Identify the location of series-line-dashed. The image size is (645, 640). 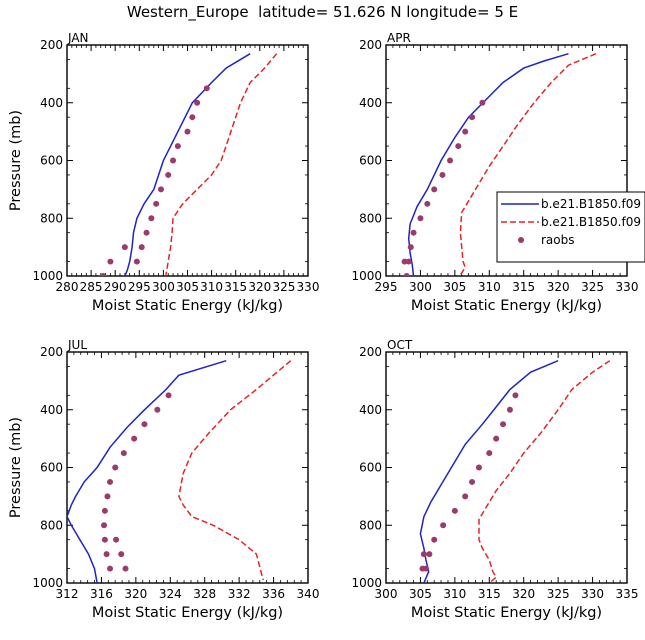
(527, 164).